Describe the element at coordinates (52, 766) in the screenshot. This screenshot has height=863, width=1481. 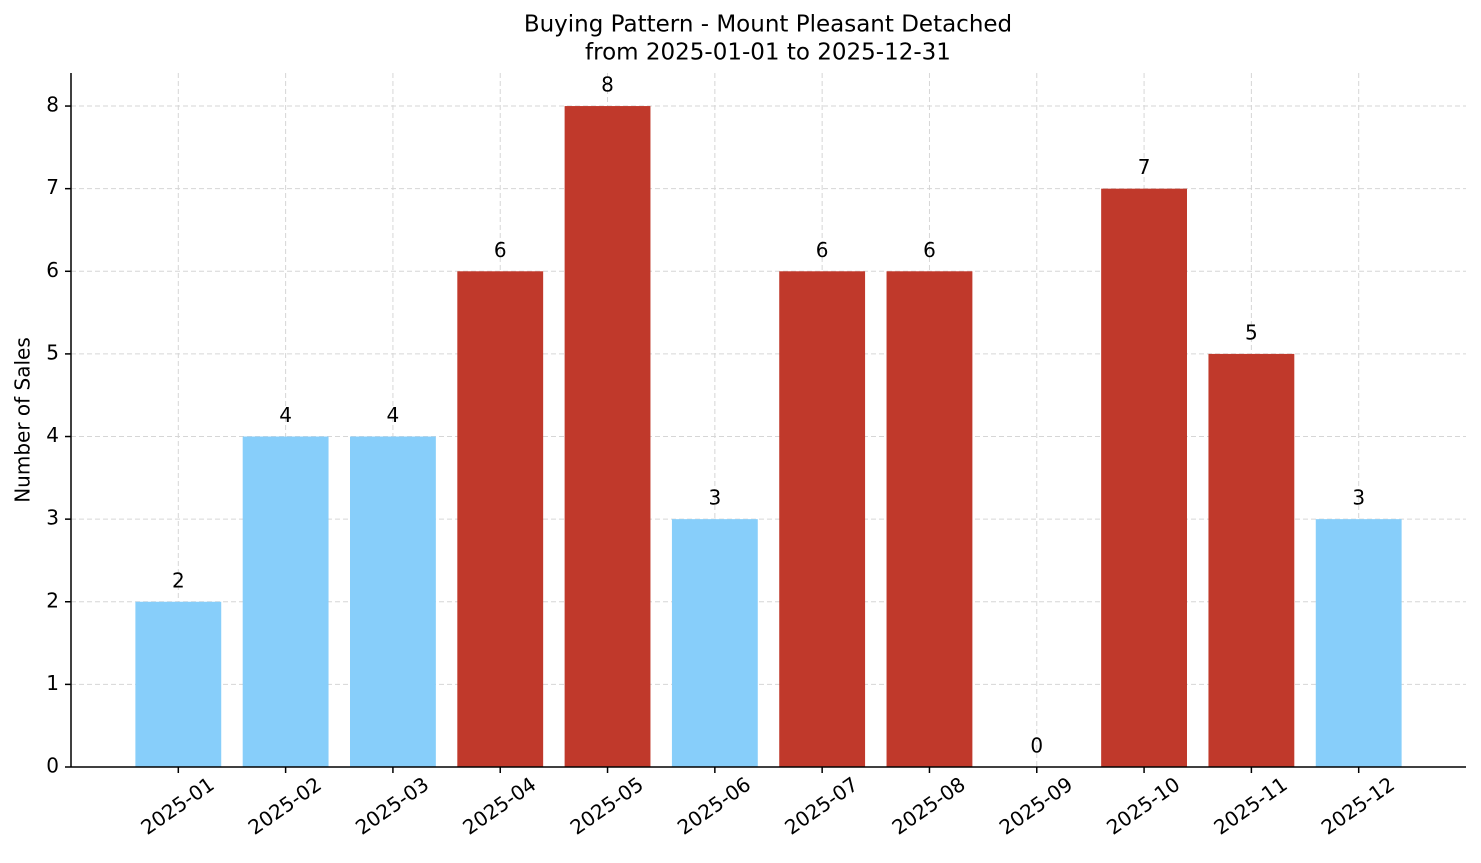
I see `y-tick-label: 0` at that location.